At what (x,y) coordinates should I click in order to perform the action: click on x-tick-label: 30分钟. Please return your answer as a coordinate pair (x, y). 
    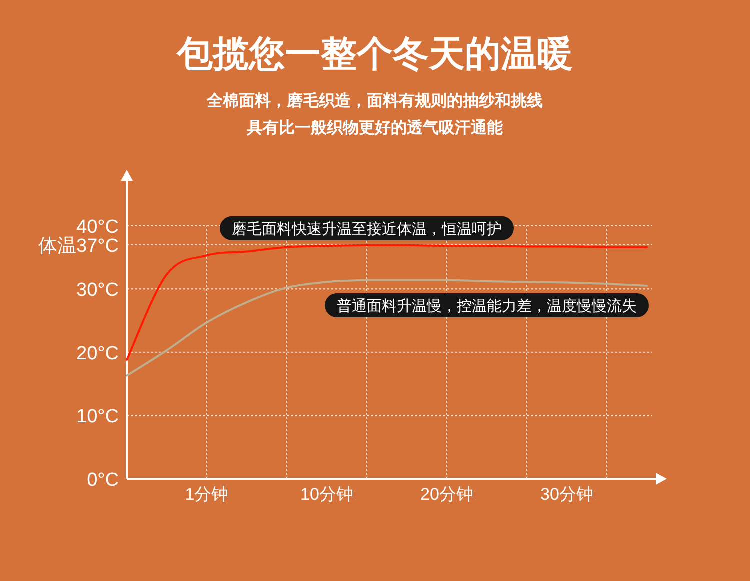
    Looking at the image, I should click on (567, 494).